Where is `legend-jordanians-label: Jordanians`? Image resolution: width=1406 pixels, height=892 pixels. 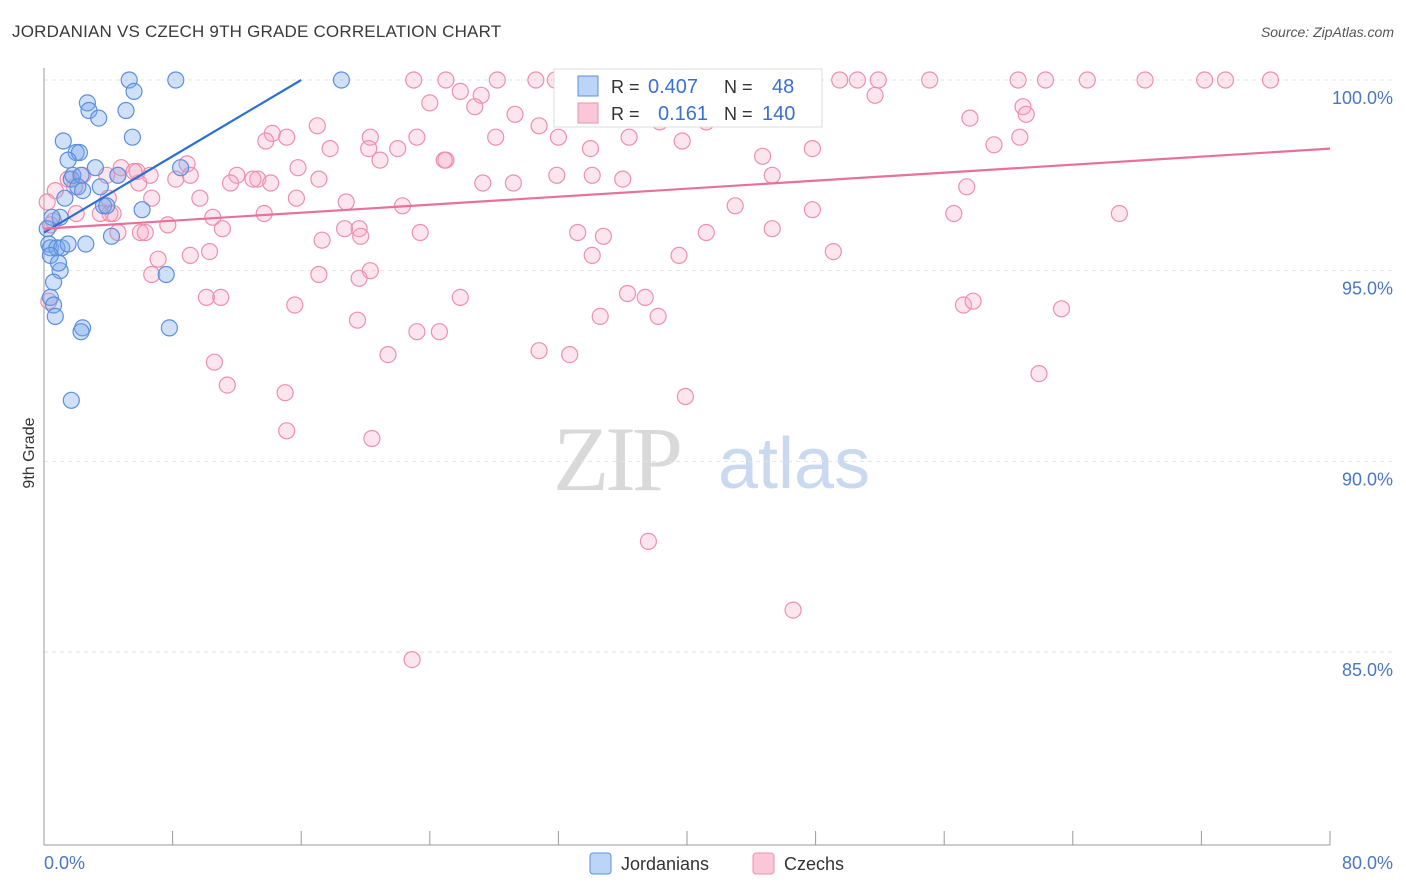 legend-jordanians-label: Jordanians is located at coordinates (665, 864).